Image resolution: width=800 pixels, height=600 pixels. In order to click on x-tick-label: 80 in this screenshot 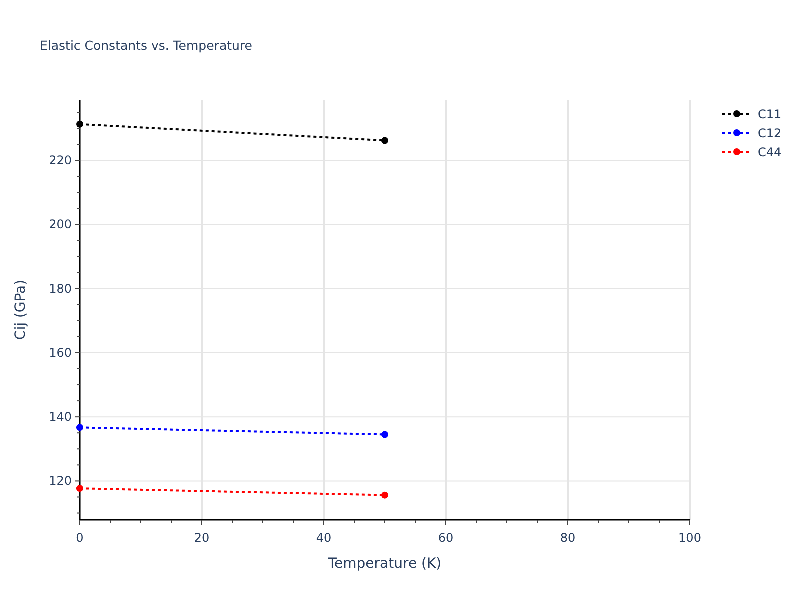, I will do `click(568, 538)`.